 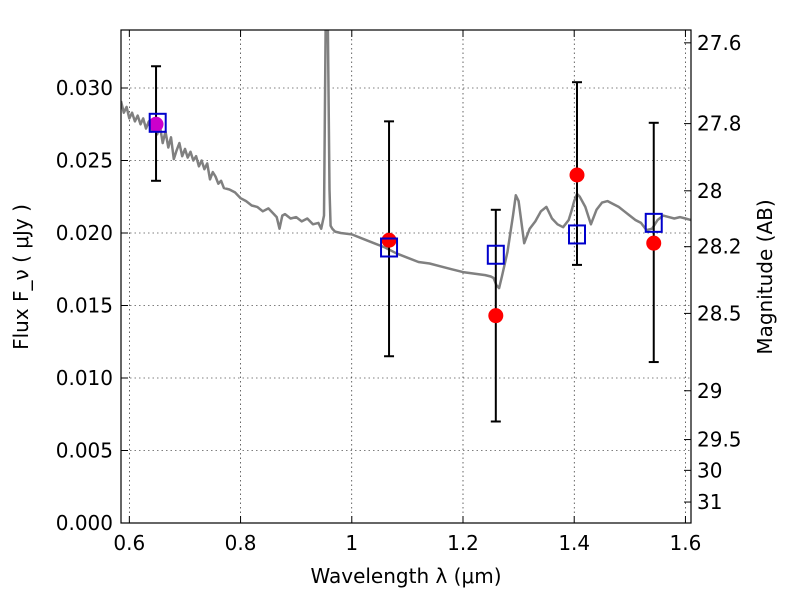 I want to click on y-tick-label: 0.030, so click(x=84, y=88).